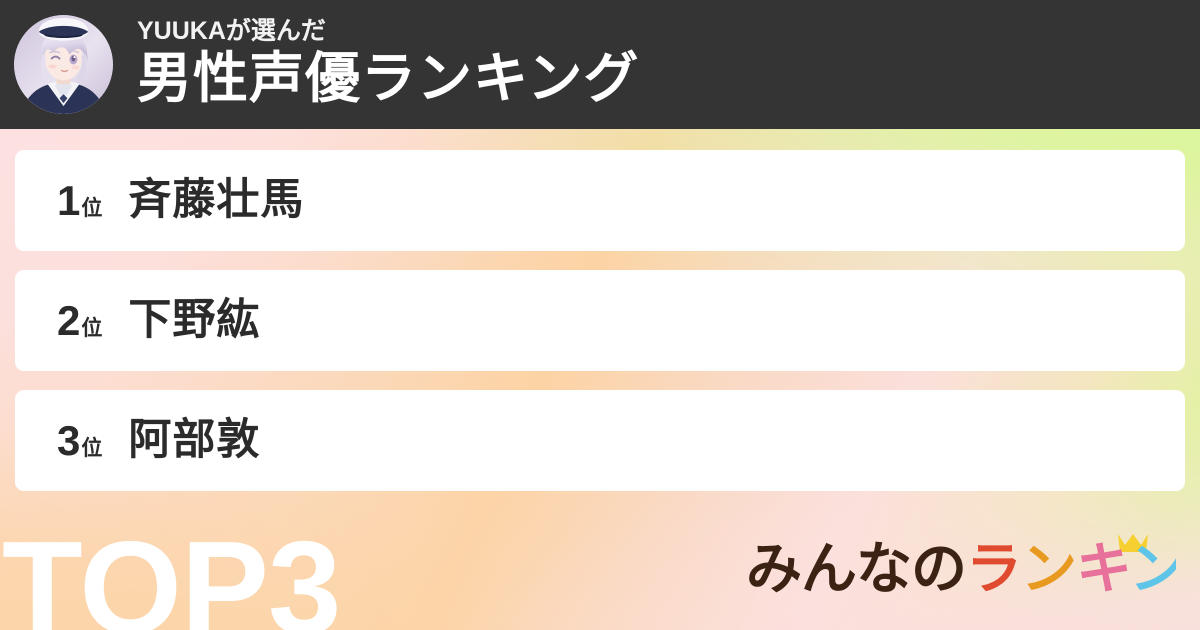 The image size is (1200, 630). Describe the element at coordinates (216, 200) in the screenshot. I see `entry-name: 斉藤壮馬` at that location.